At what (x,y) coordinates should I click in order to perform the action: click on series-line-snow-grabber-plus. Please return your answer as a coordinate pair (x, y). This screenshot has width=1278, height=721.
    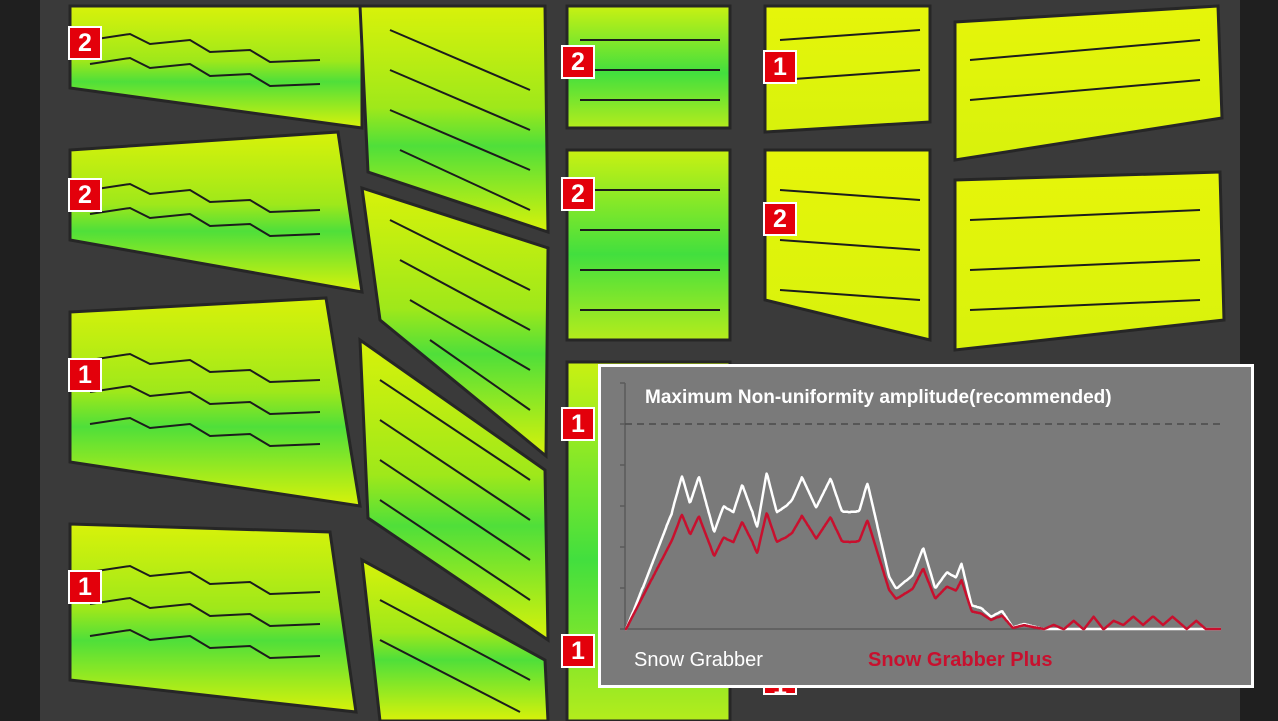
    Looking at the image, I should click on (923, 571).